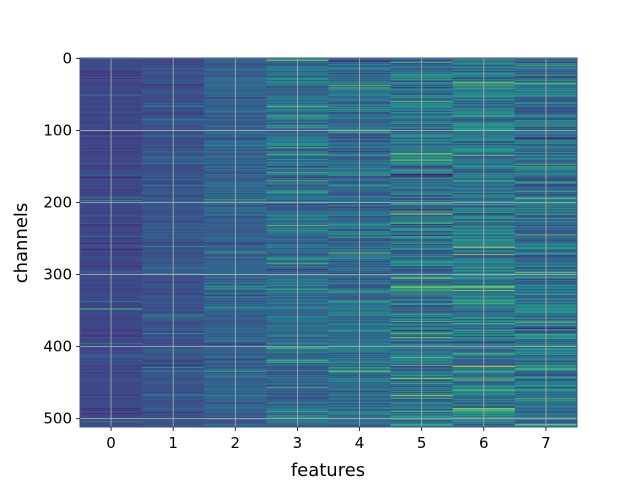 The width and height of the screenshot is (640, 480). What do you see at coordinates (61, 238) in the screenshot?
I see `y-axis: 0 100 200 300 400 500` at bounding box center [61, 238].